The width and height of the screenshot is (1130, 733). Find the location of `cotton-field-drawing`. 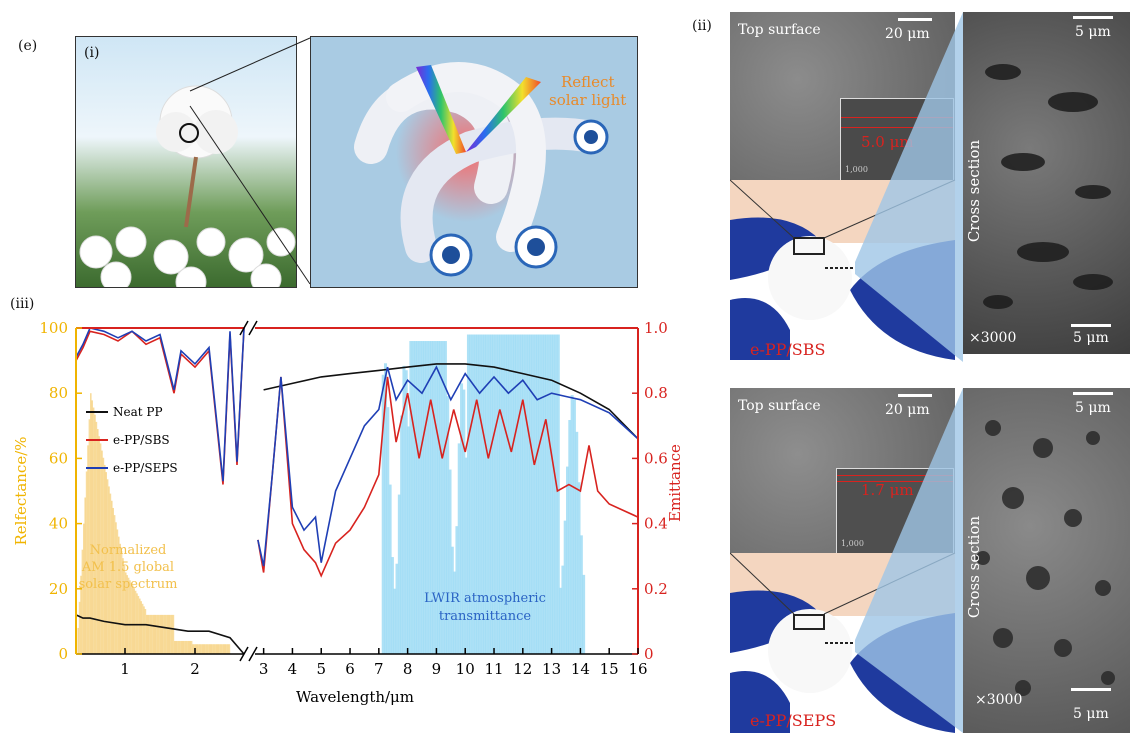

cotton-field-drawing is located at coordinates (187, 186).